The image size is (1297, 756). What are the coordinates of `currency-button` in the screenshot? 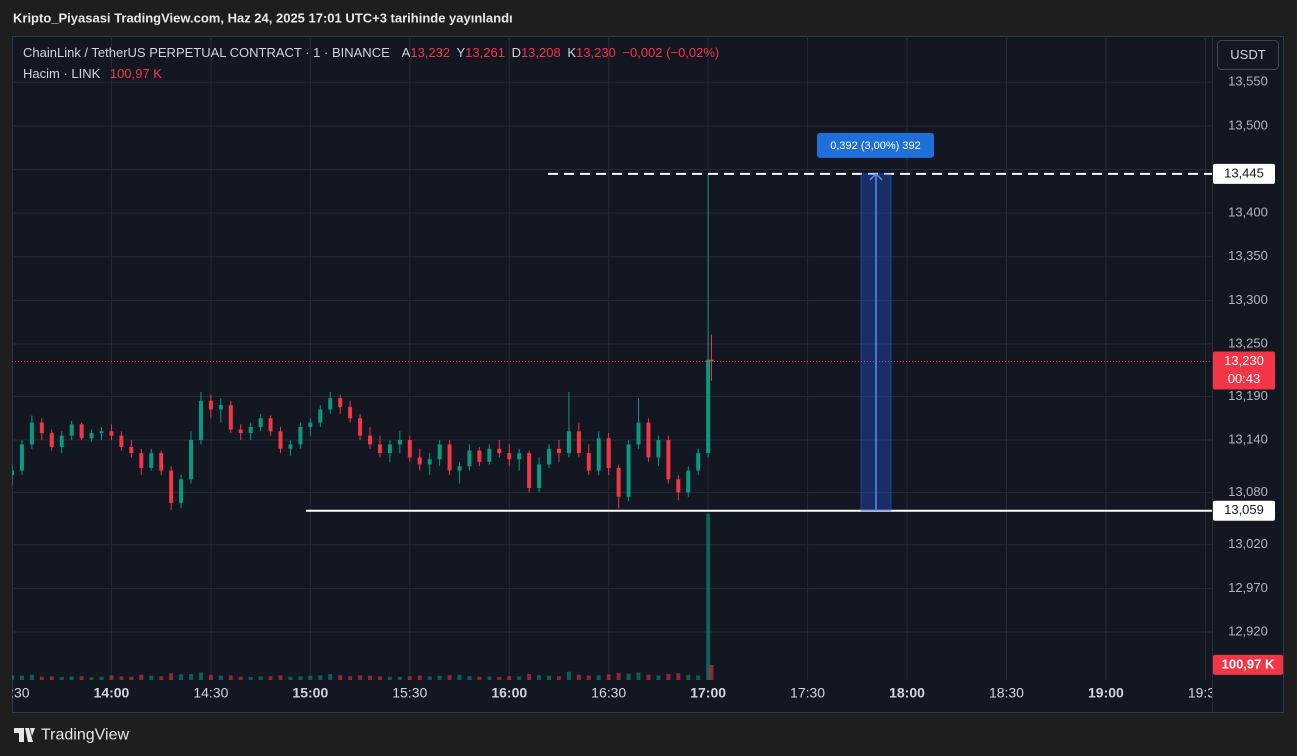 It's located at (1248, 55).